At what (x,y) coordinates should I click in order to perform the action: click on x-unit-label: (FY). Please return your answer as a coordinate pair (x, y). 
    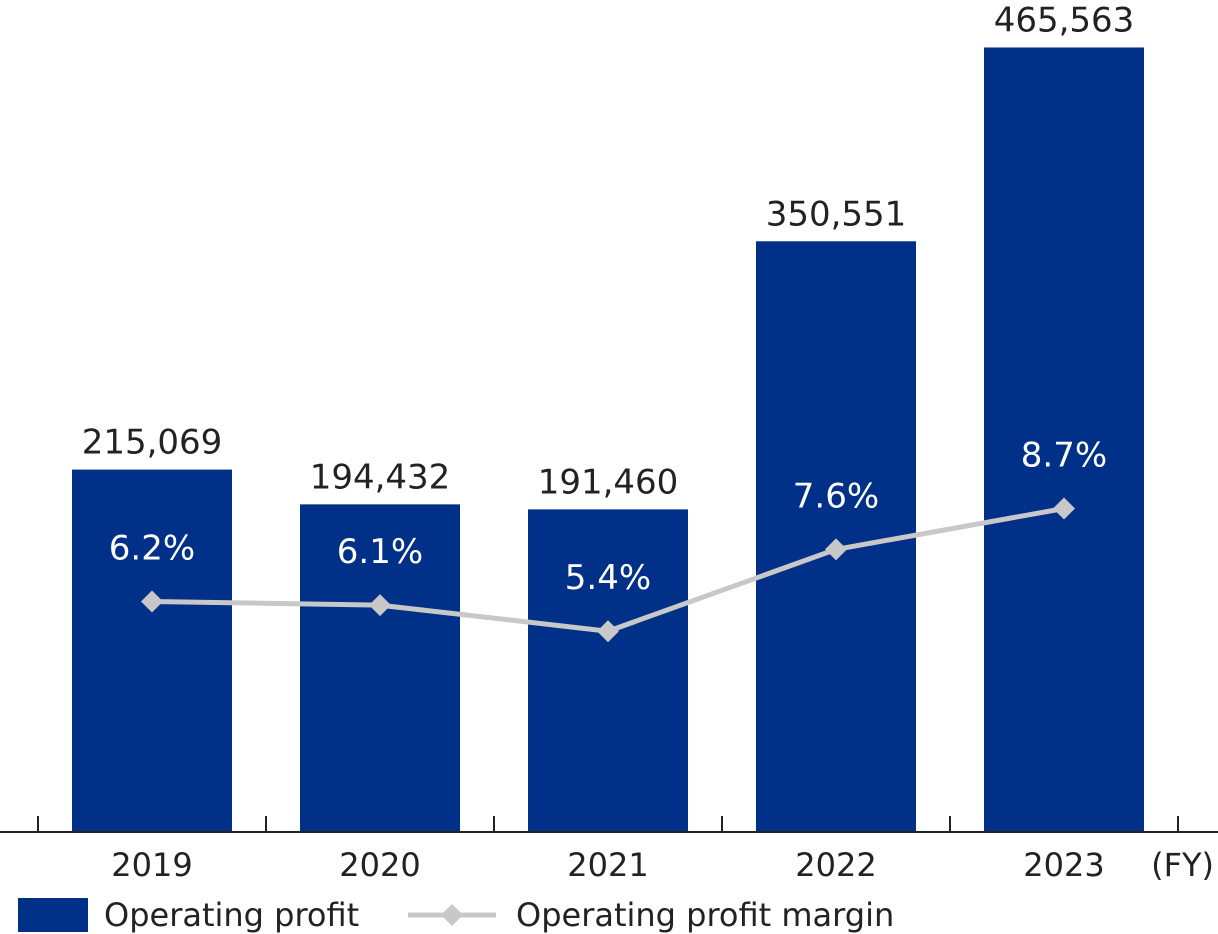
    Looking at the image, I should click on (1182, 865).